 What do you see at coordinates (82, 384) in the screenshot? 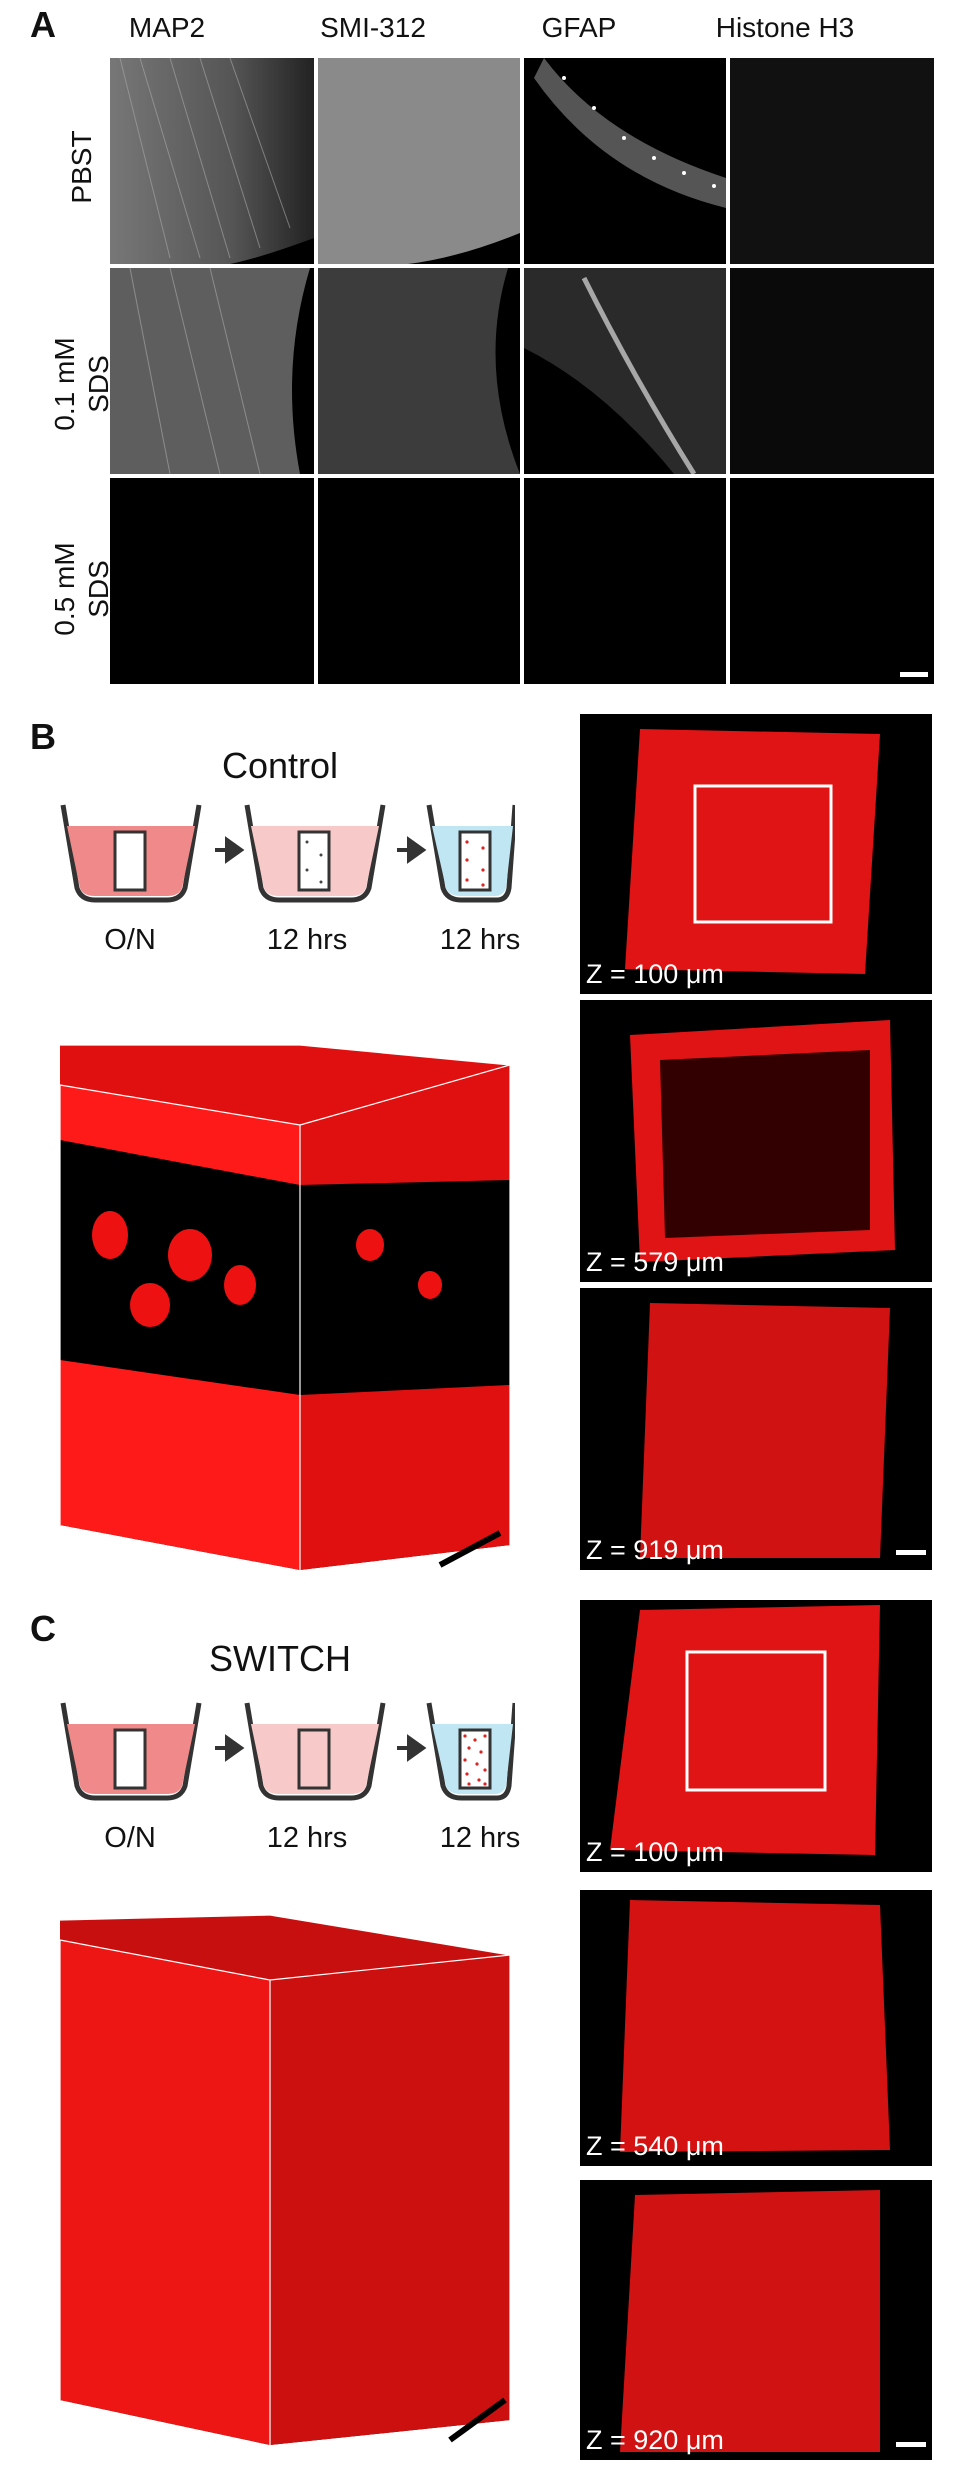
I see `row-label-01mm-sds: 0.1 mM SDS` at bounding box center [82, 384].